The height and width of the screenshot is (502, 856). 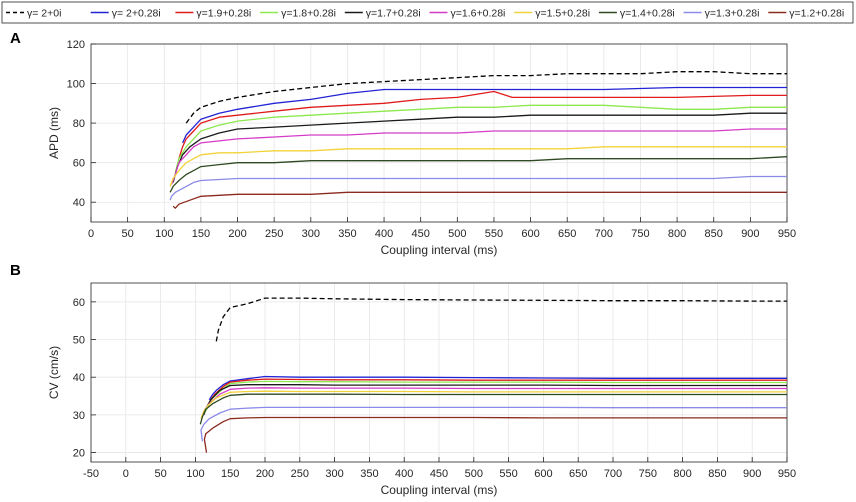 What do you see at coordinates (136, 13) in the screenshot?
I see `legend-label-1: γ= 2+0.28i` at bounding box center [136, 13].